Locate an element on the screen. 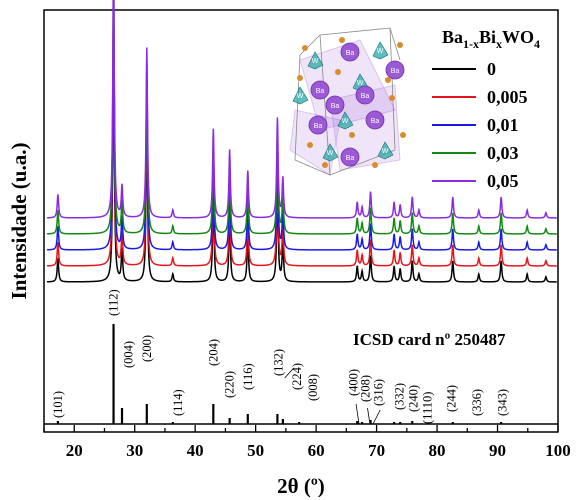  legend-label: 0 is located at coordinates (491, 69).